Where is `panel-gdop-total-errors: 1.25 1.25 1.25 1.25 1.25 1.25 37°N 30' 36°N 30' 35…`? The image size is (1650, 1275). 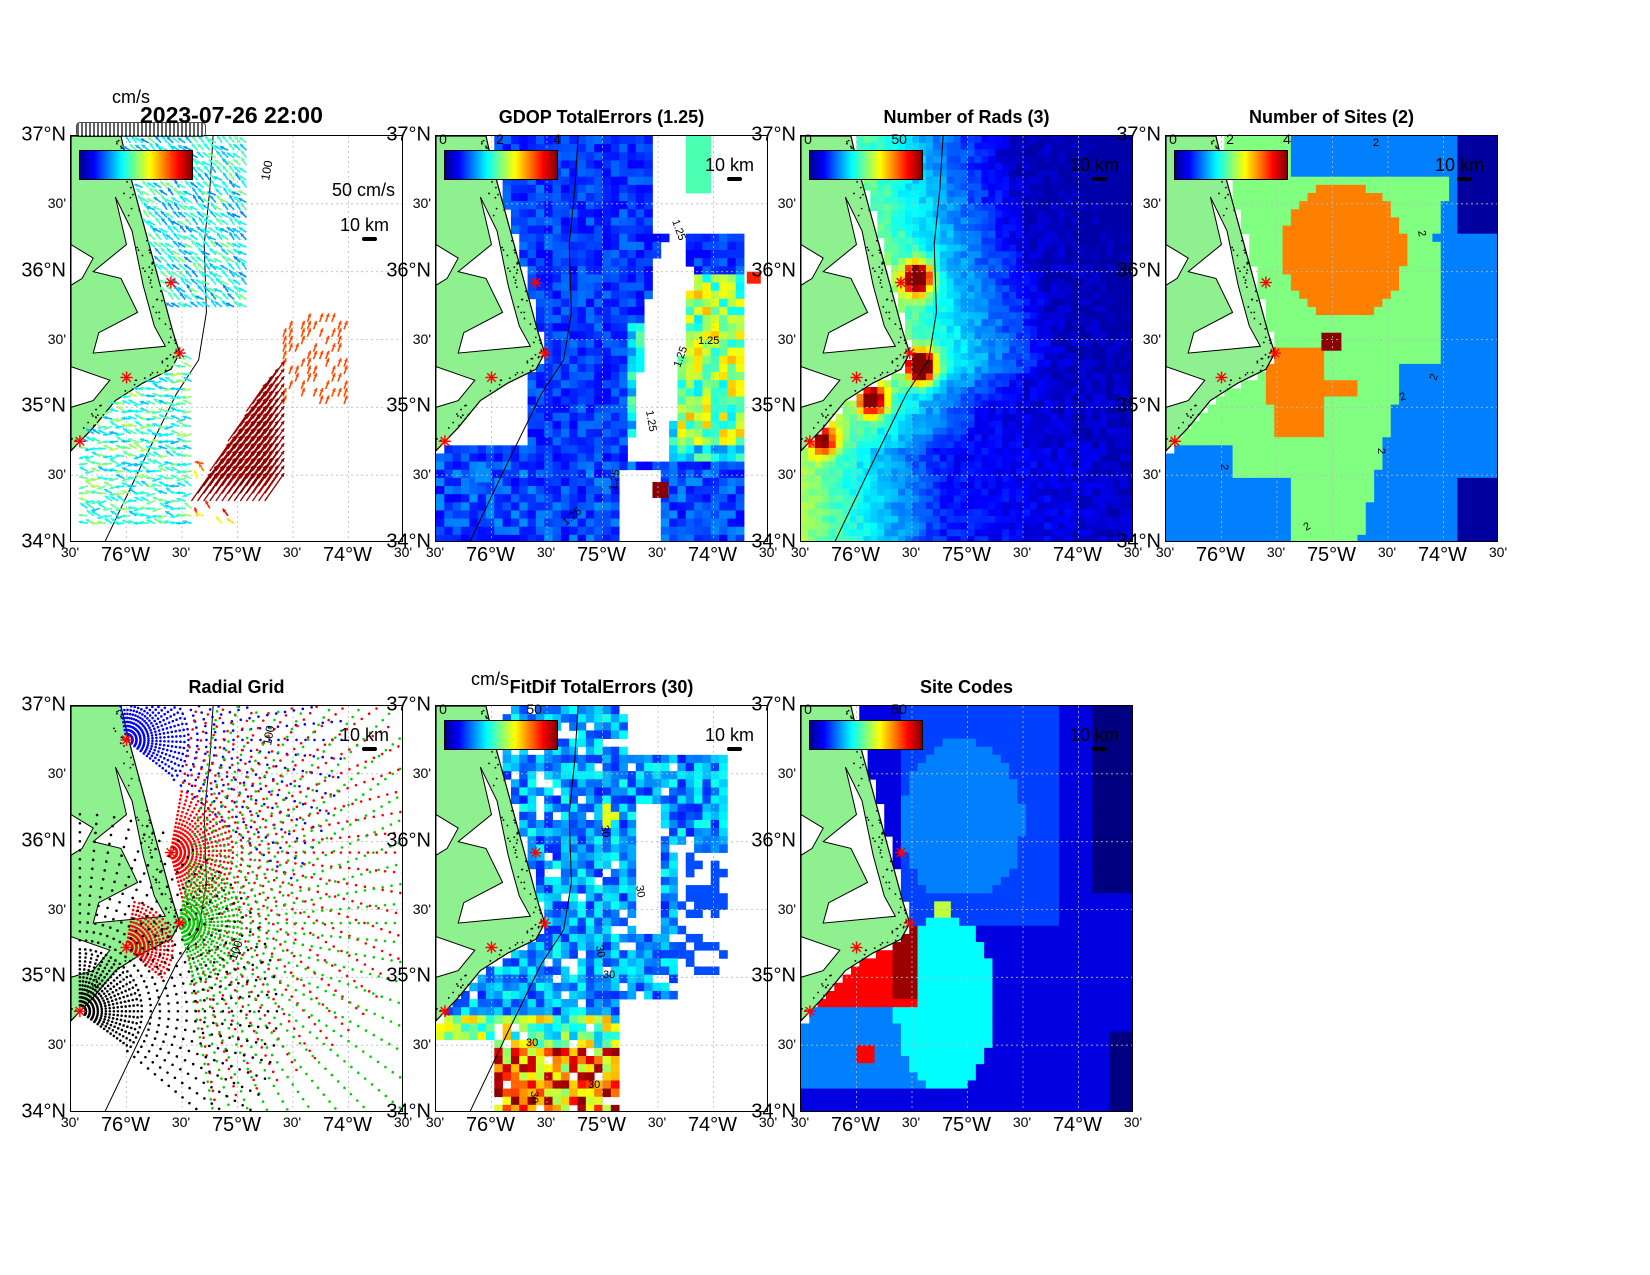
panel-gdop-total-errors: 1.25 1.25 1.25 1.25 1.25 1.25 37°N 30' 36°N 30' 35… is located at coordinates (581, 336).